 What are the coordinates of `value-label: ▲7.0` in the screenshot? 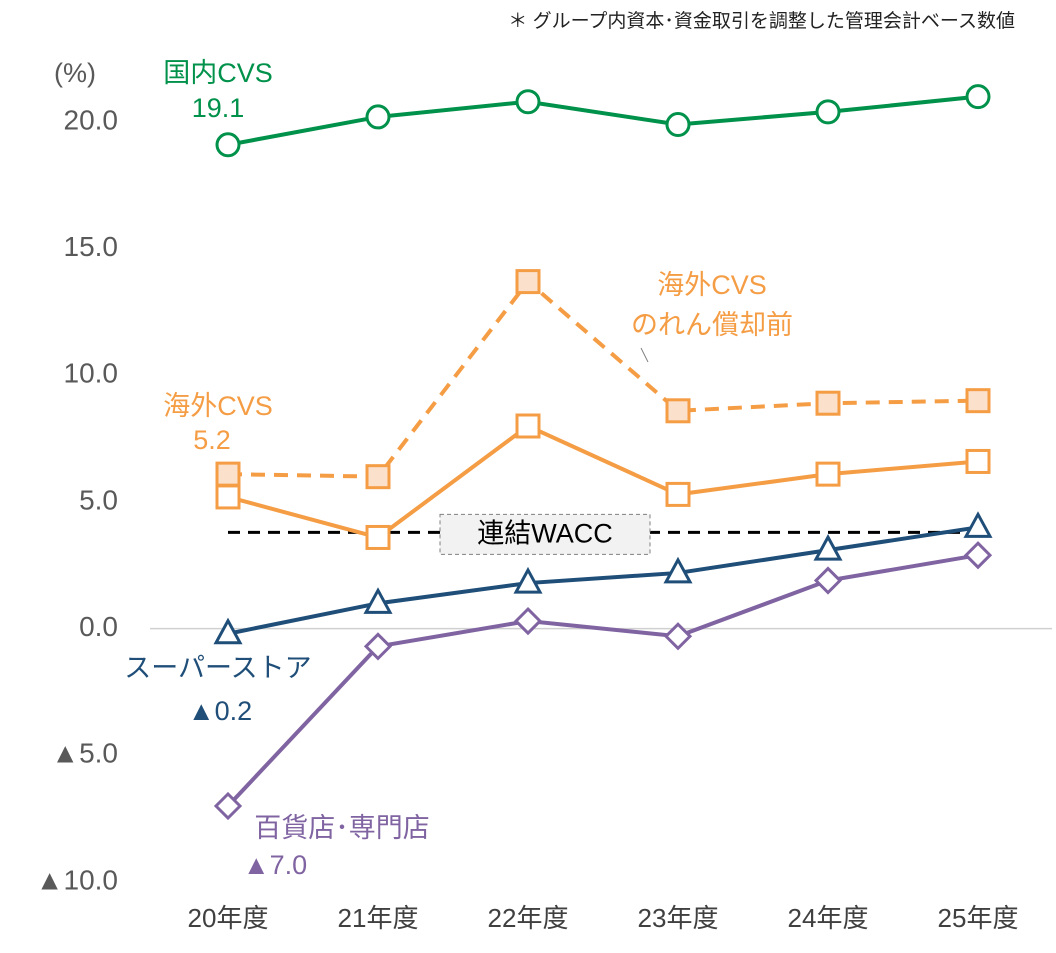 It's located at (275, 865).